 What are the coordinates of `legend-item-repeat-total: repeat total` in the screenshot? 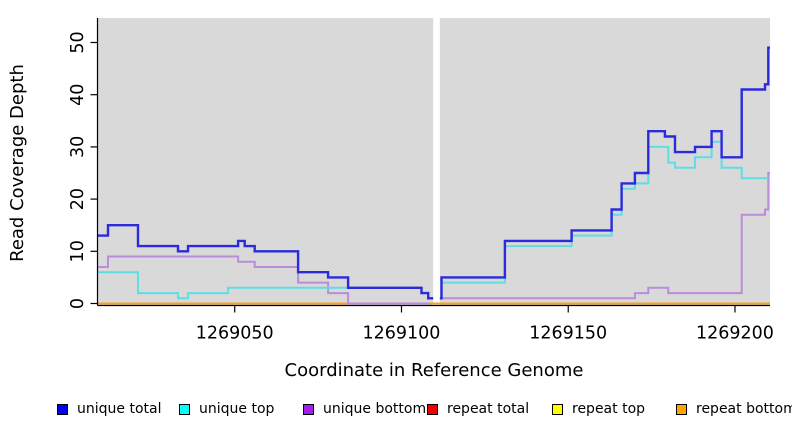 It's located at (478, 409).